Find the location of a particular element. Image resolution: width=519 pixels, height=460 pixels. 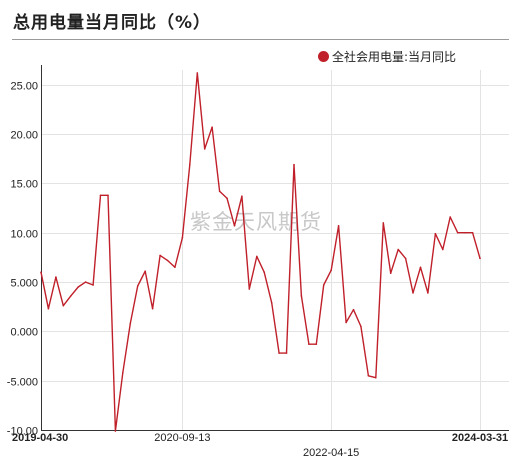

legend: 全社会用电量:当月同比 is located at coordinates (387, 56).